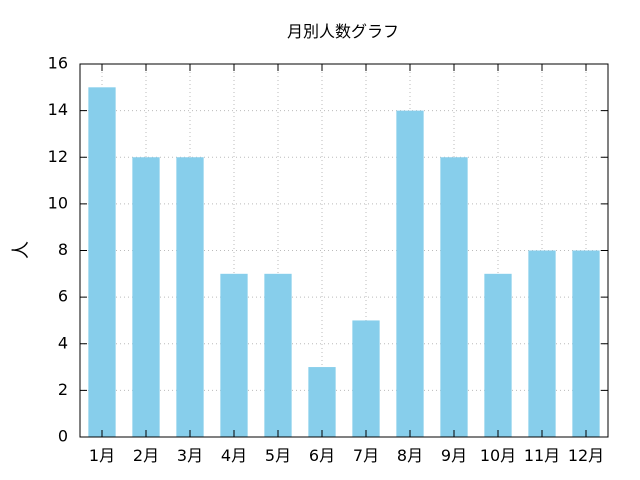 The width and height of the screenshot is (640, 480). What do you see at coordinates (498, 455) in the screenshot?
I see `x-tick-label: 10月` at bounding box center [498, 455].